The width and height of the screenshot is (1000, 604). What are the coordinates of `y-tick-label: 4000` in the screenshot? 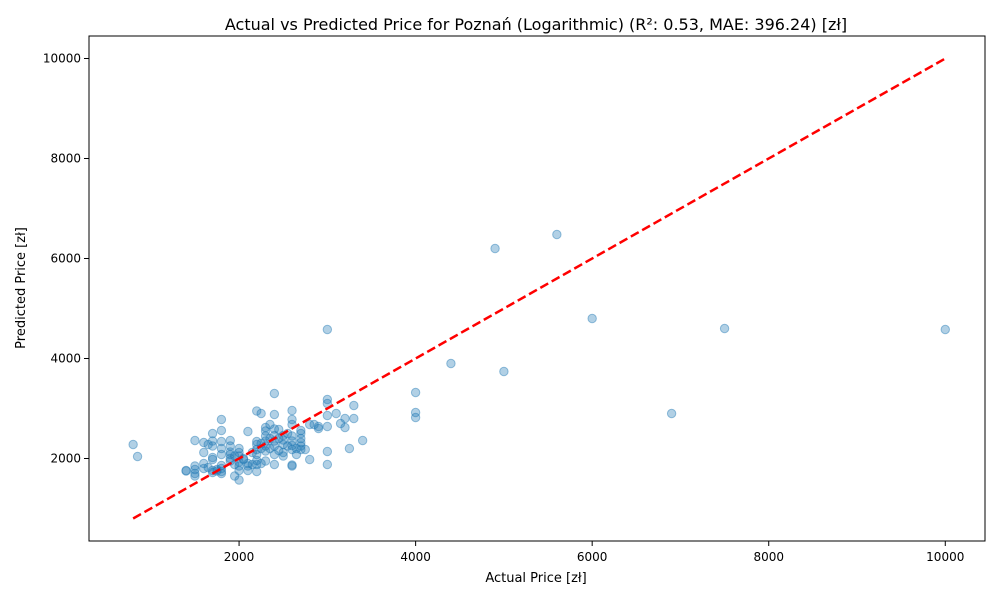 It's located at (65, 359).